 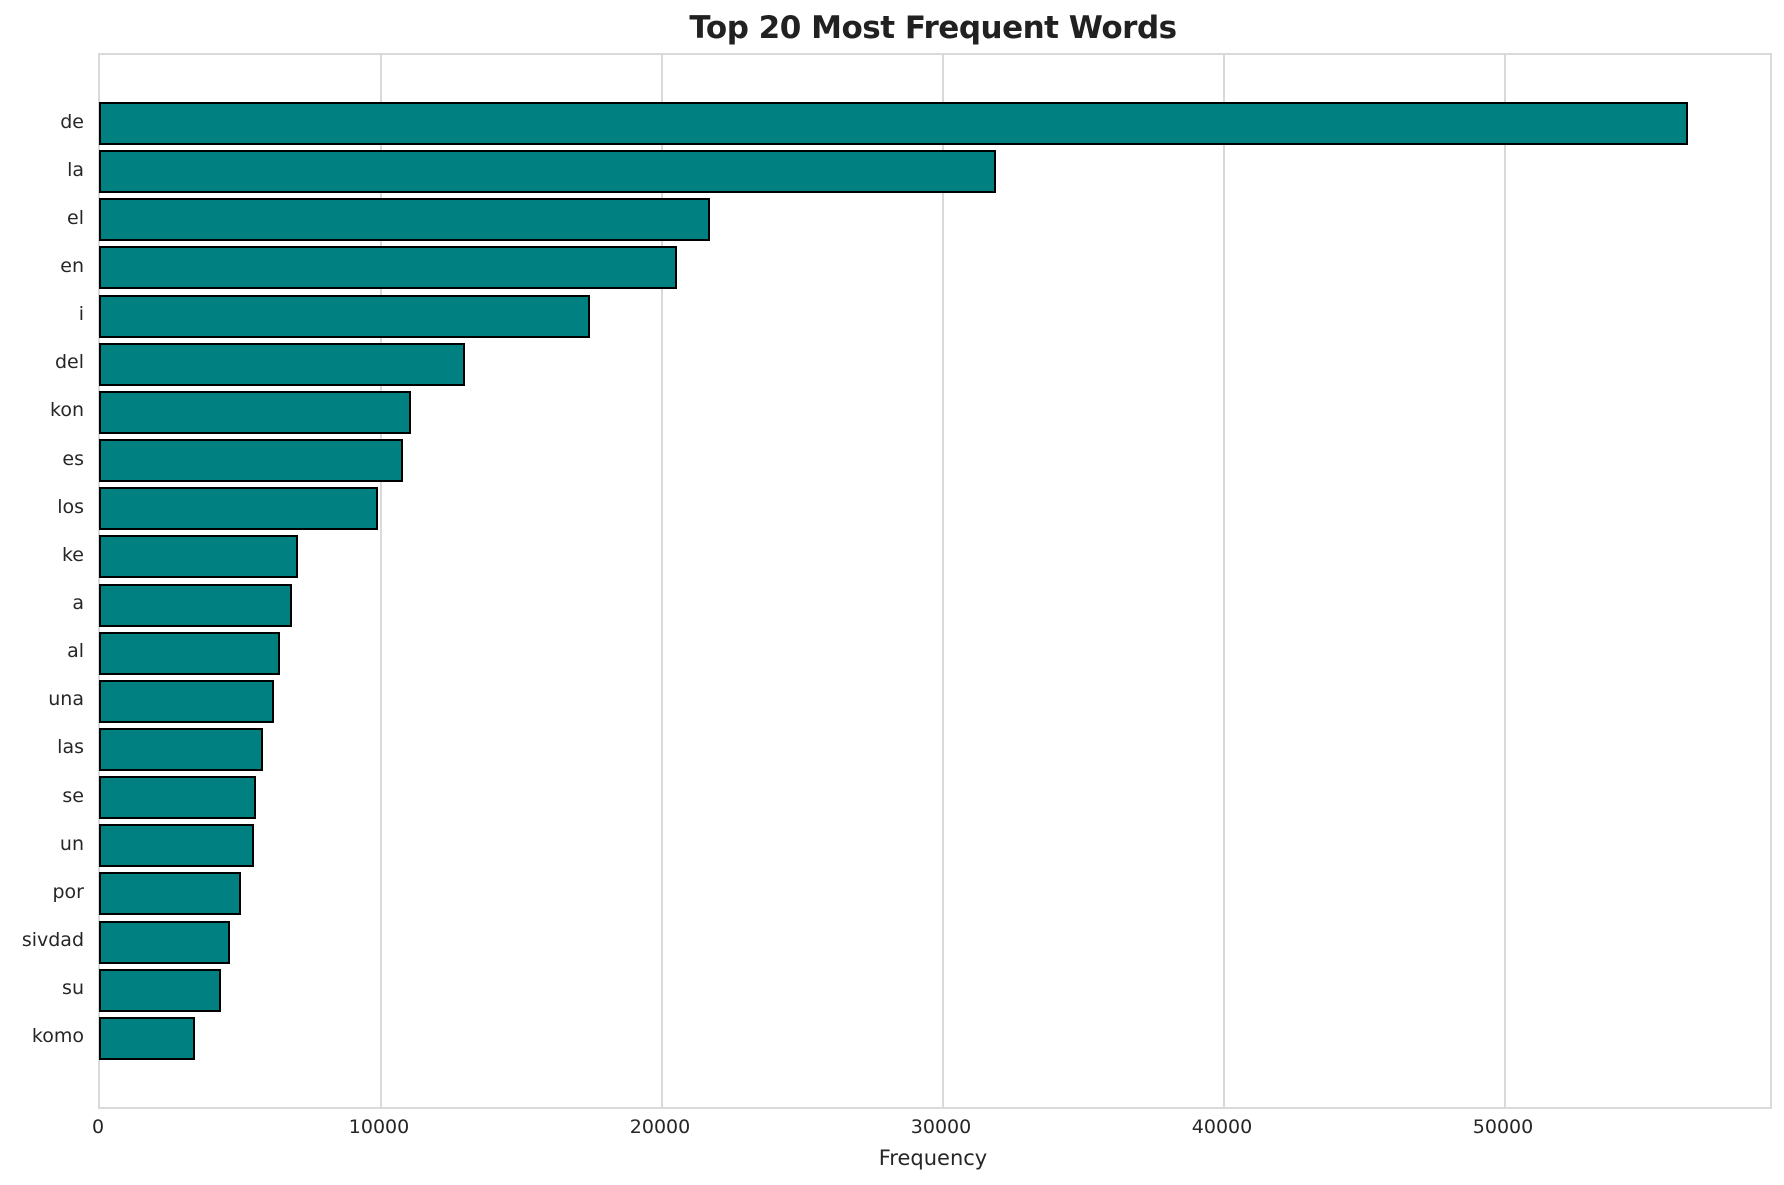 What do you see at coordinates (70, 506) in the screenshot?
I see `y-tick-label-los: los` at bounding box center [70, 506].